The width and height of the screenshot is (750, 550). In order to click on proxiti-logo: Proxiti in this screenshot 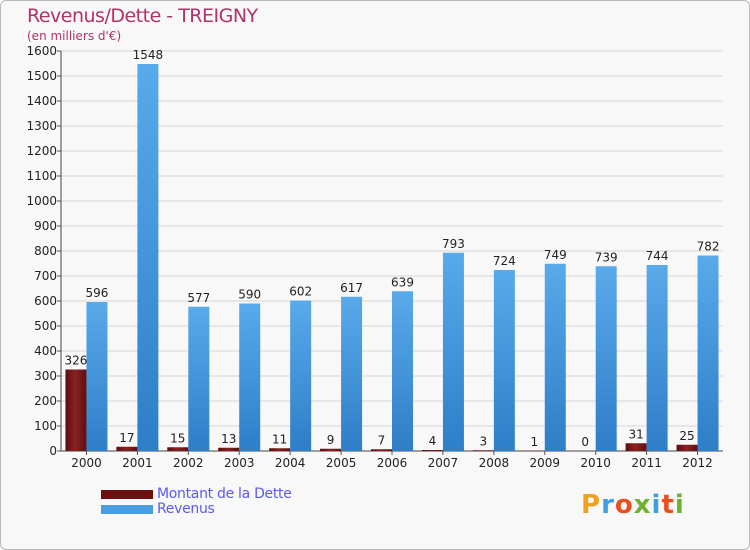, I will do `click(633, 505)`.